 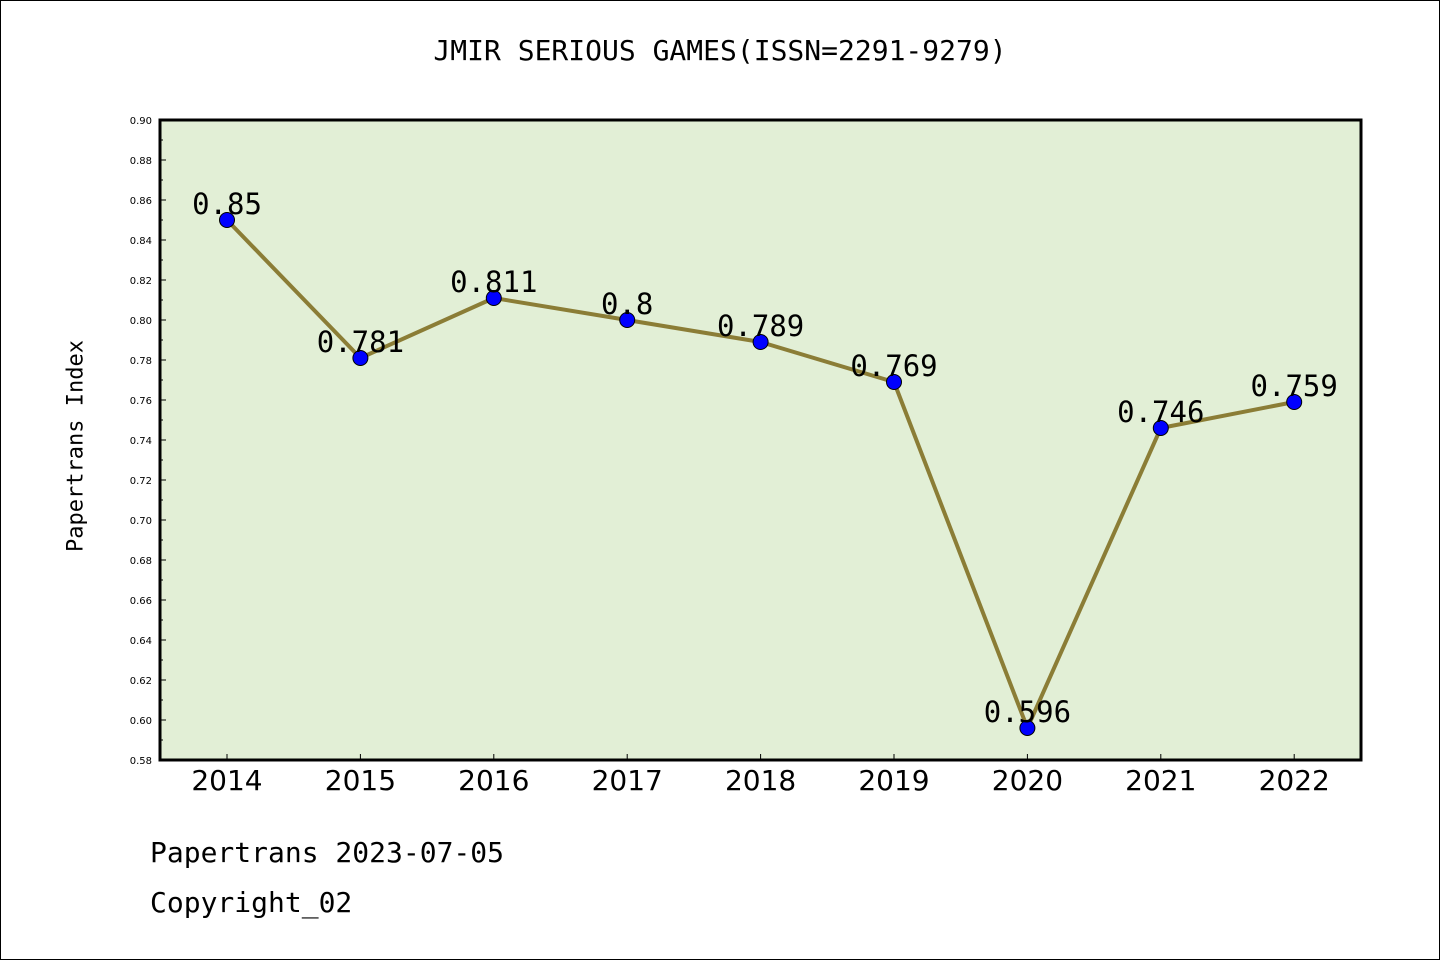 What do you see at coordinates (1027, 712) in the screenshot?
I see `data-label: 0.596` at bounding box center [1027, 712].